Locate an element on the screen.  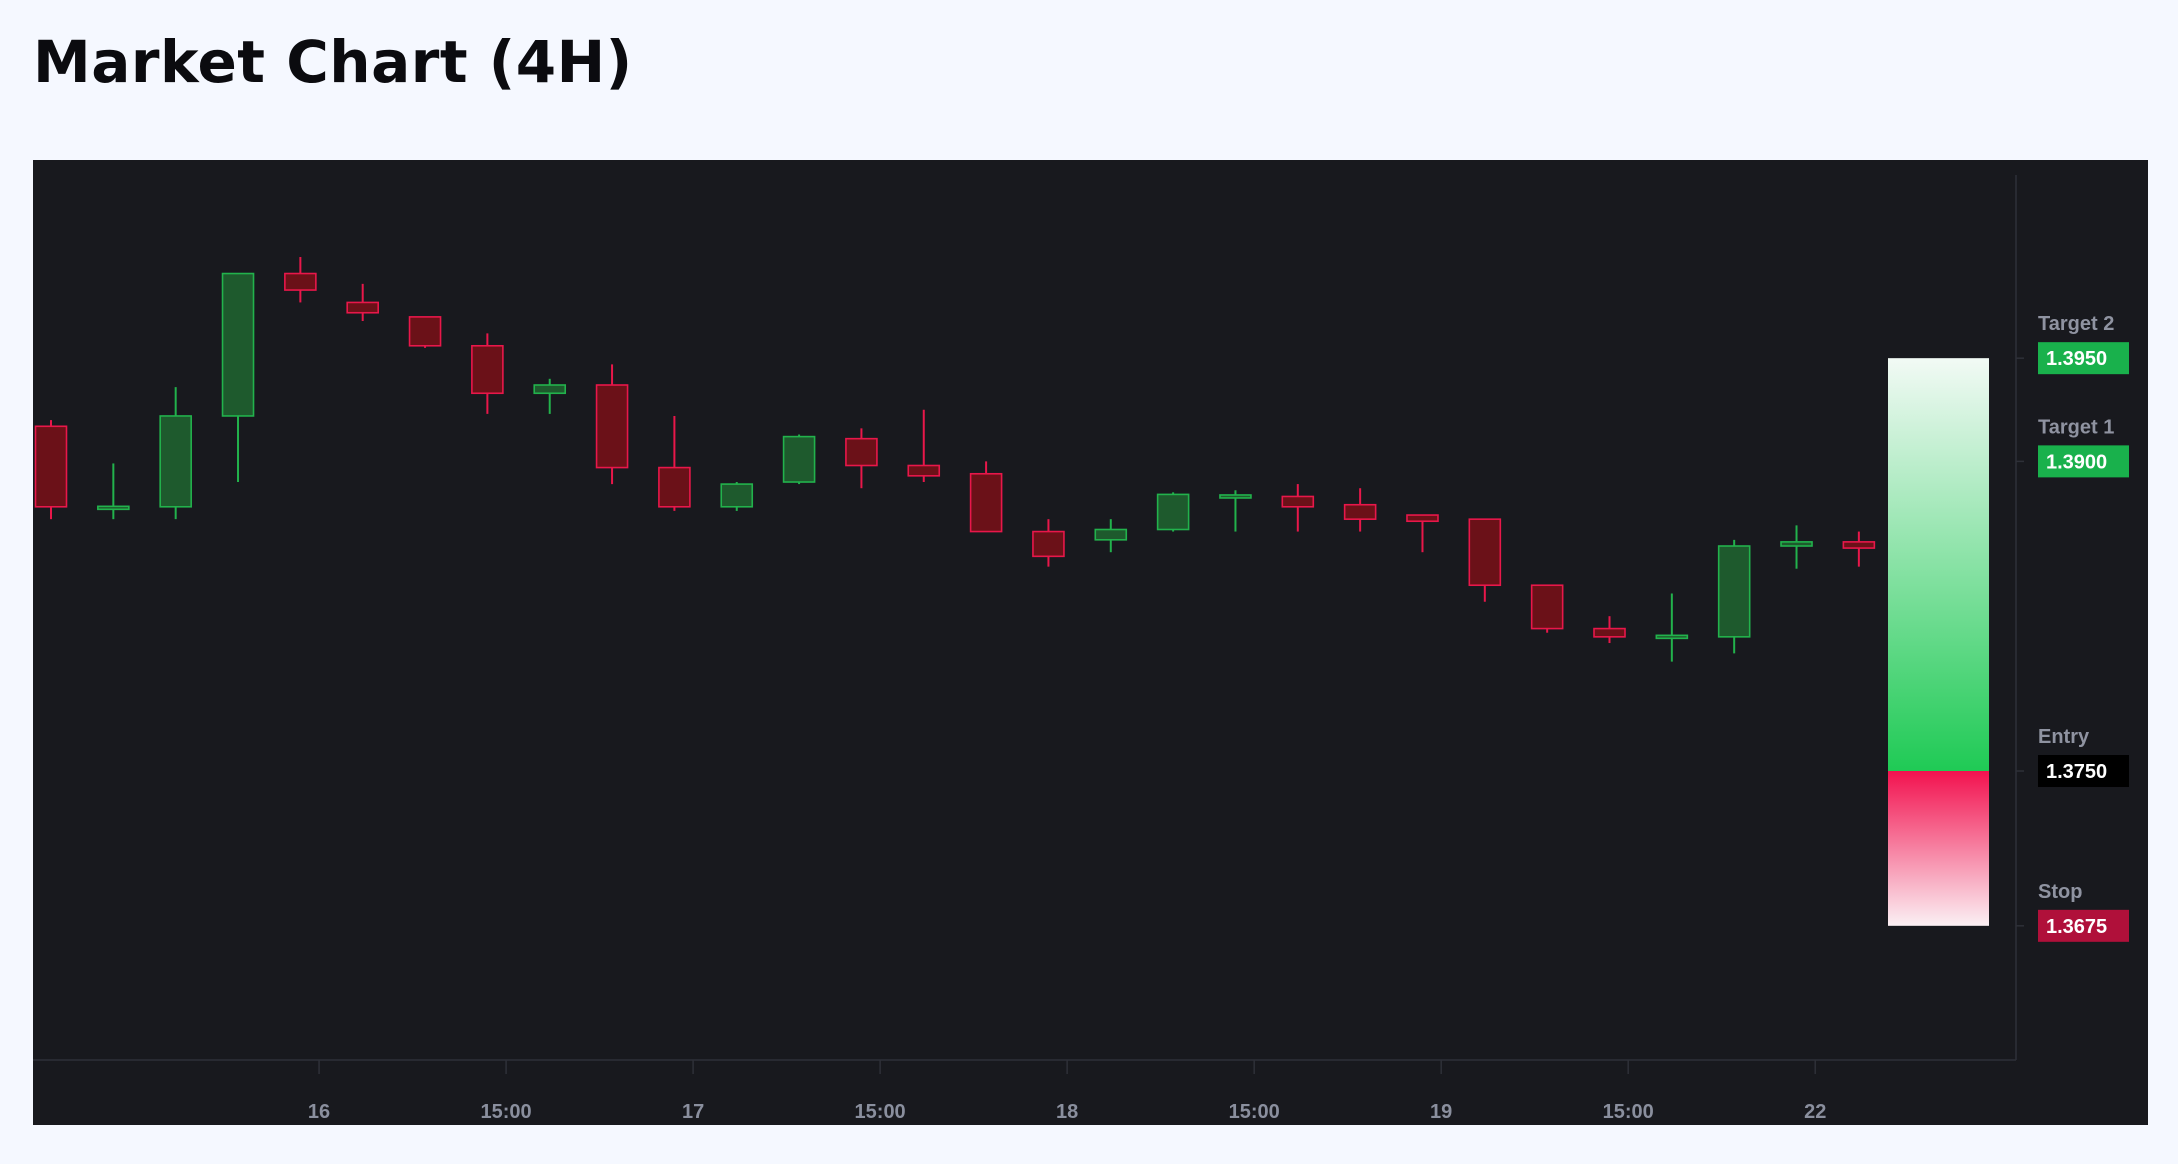
x-axis-ticks: 16 15:00 17 15:00 18 15:00 19 15:00 22 is located at coordinates (1067, 1091).